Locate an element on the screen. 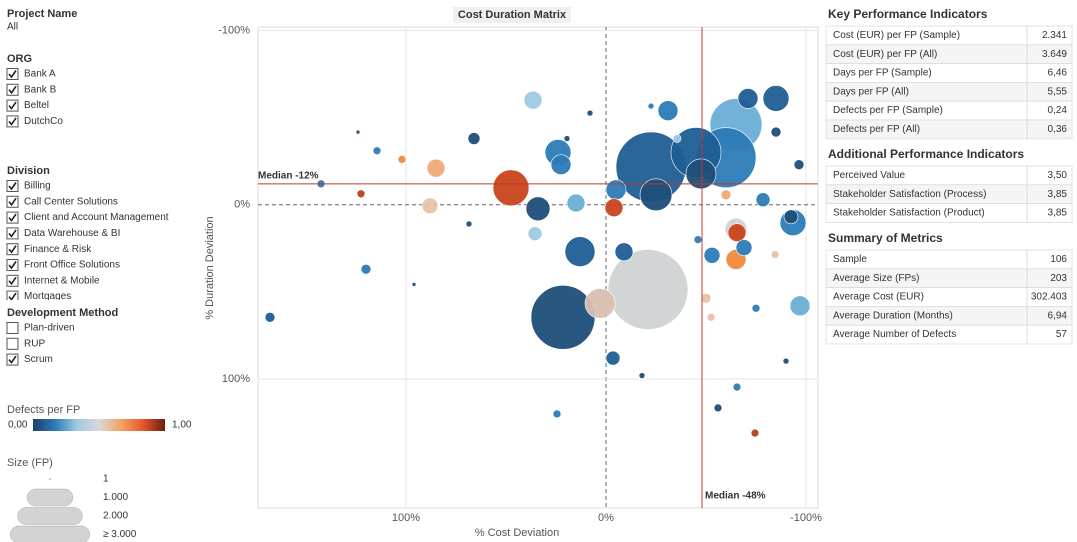  size-label: ≥ 3.000 is located at coordinates (120, 534).